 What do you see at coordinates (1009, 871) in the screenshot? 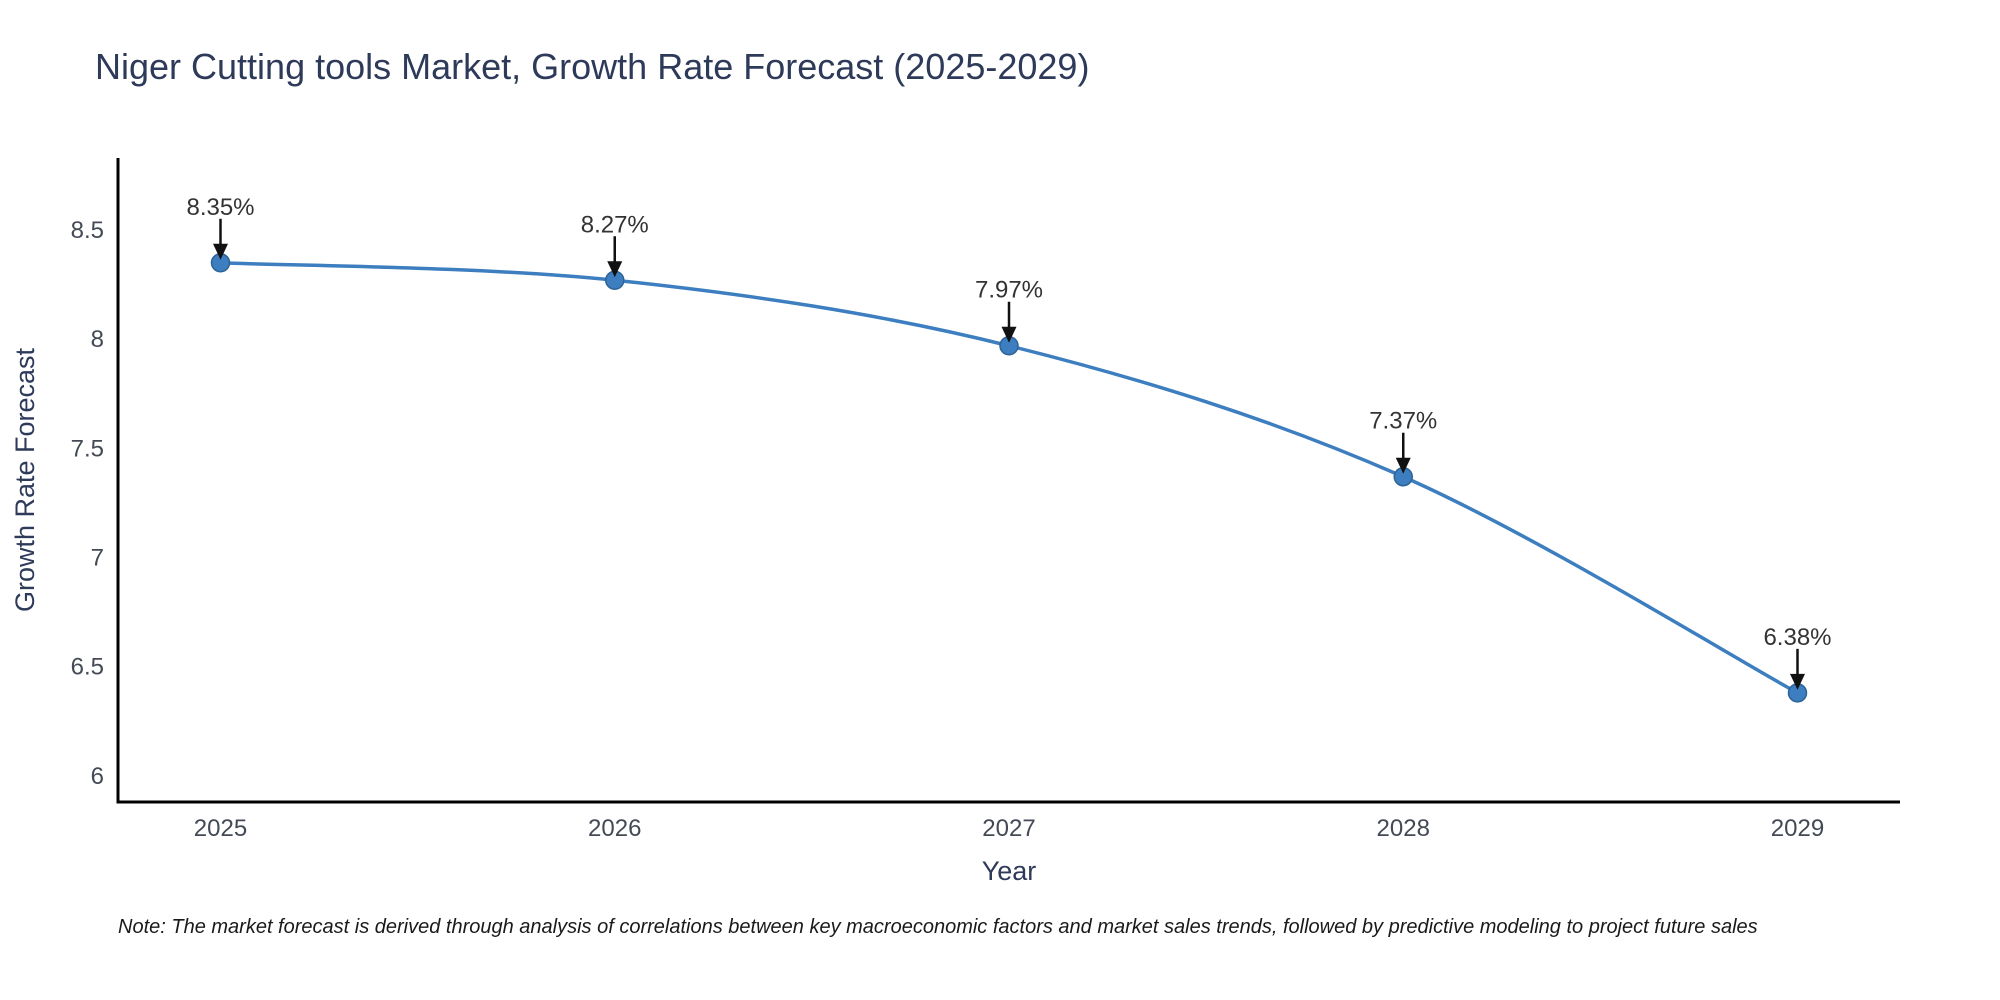
I see `x-axis-title: Year` at bounding box center [1009, 871].